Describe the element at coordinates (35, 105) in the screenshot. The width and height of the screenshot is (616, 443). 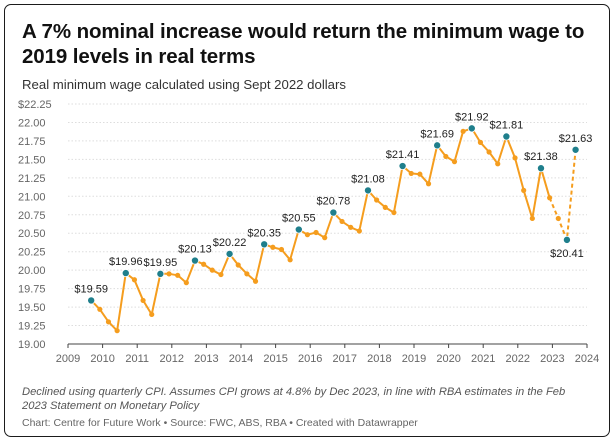
I see `y-tick-label: $22.25` at that location.